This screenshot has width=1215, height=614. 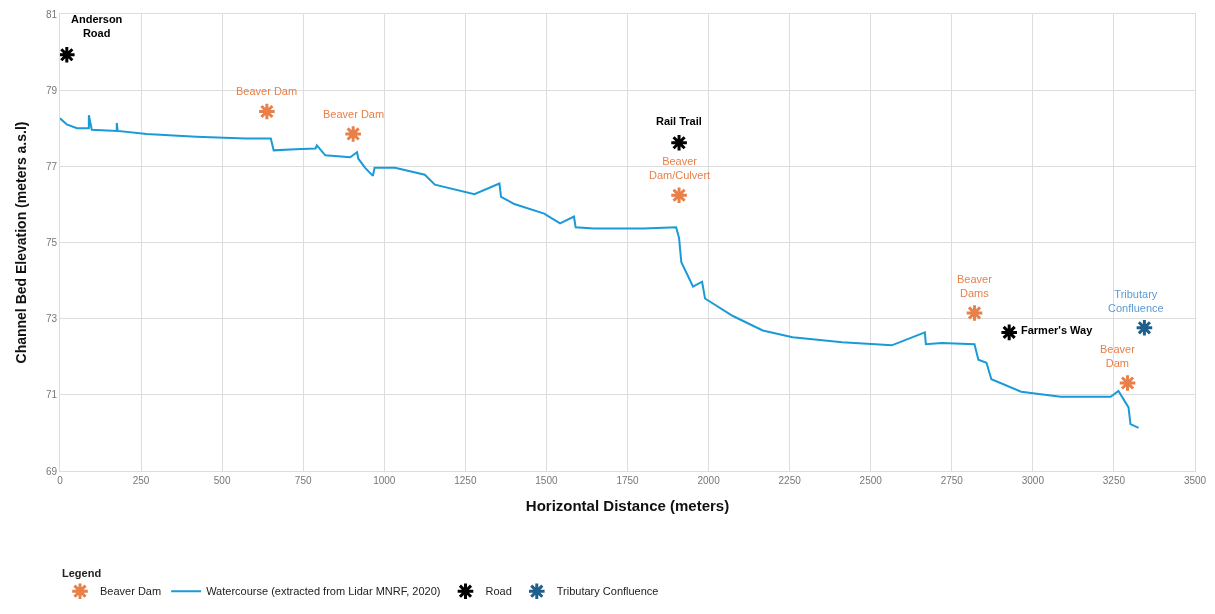 What do you see at coordinates (51, 90) in the screenshot?
I see `y-tick-label: 79` at bounding box center [51, 90].